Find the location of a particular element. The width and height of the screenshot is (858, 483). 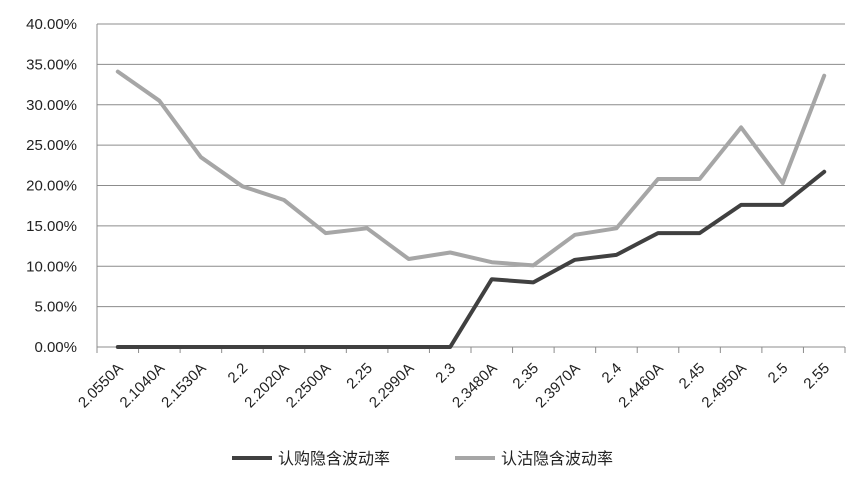

x-tick-label: 2.55 is located at coordinates (816, 376).